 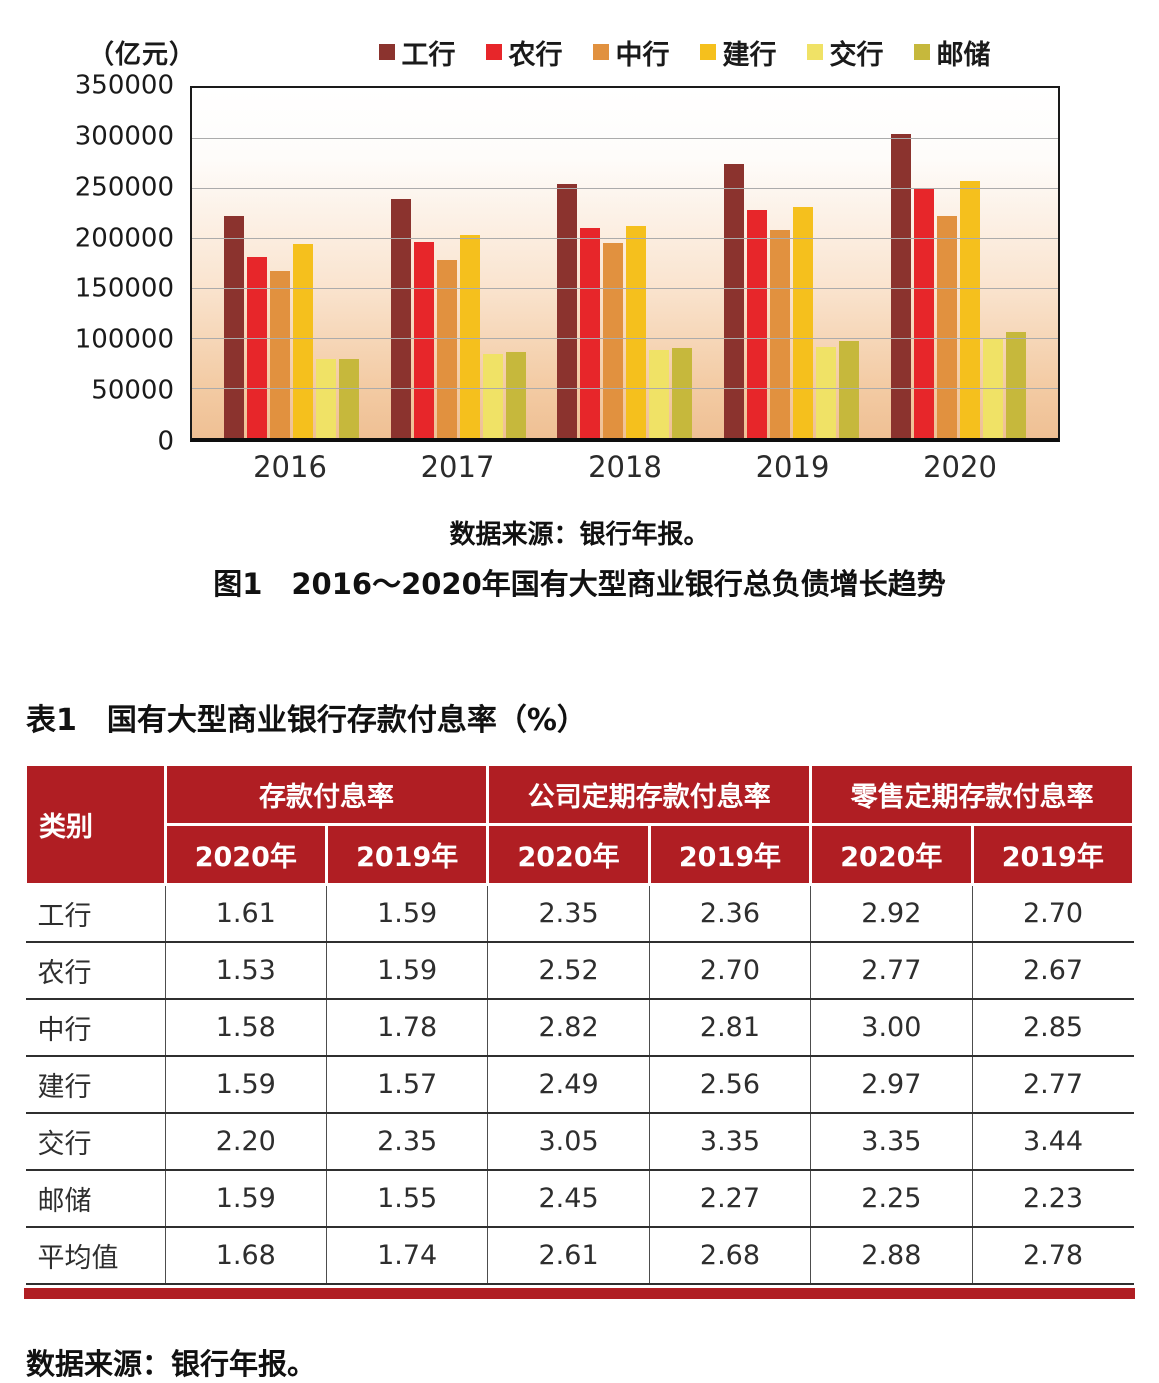 What do you see at coordinates (642, 55) in the screenshot?
I see `legend-label: 中行` at bounding box center [642, 55].